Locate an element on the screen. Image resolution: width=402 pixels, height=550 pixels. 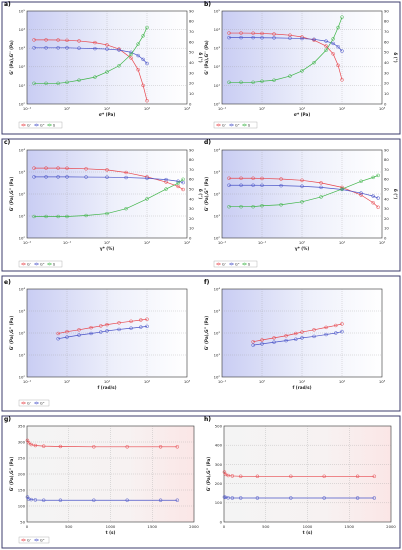
y-tick-e: 10¹ is located at coordinates (22, 354).